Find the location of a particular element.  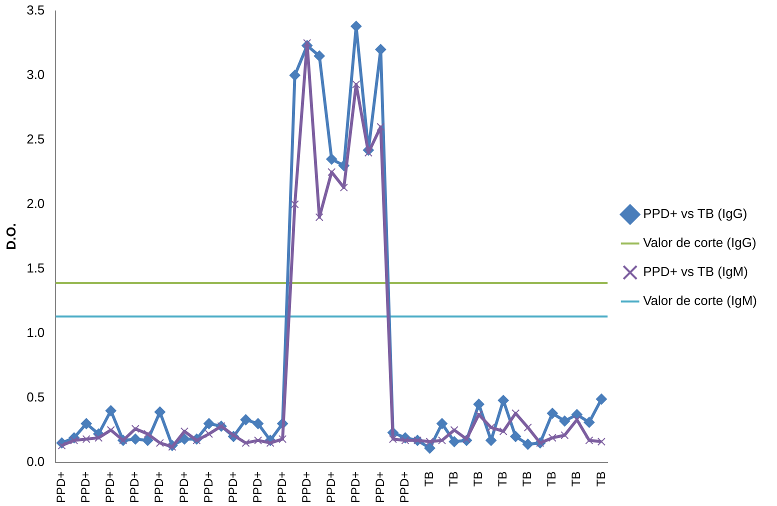

legend-label: Valor de corte (IgM) is located at coordinates (700, 300).